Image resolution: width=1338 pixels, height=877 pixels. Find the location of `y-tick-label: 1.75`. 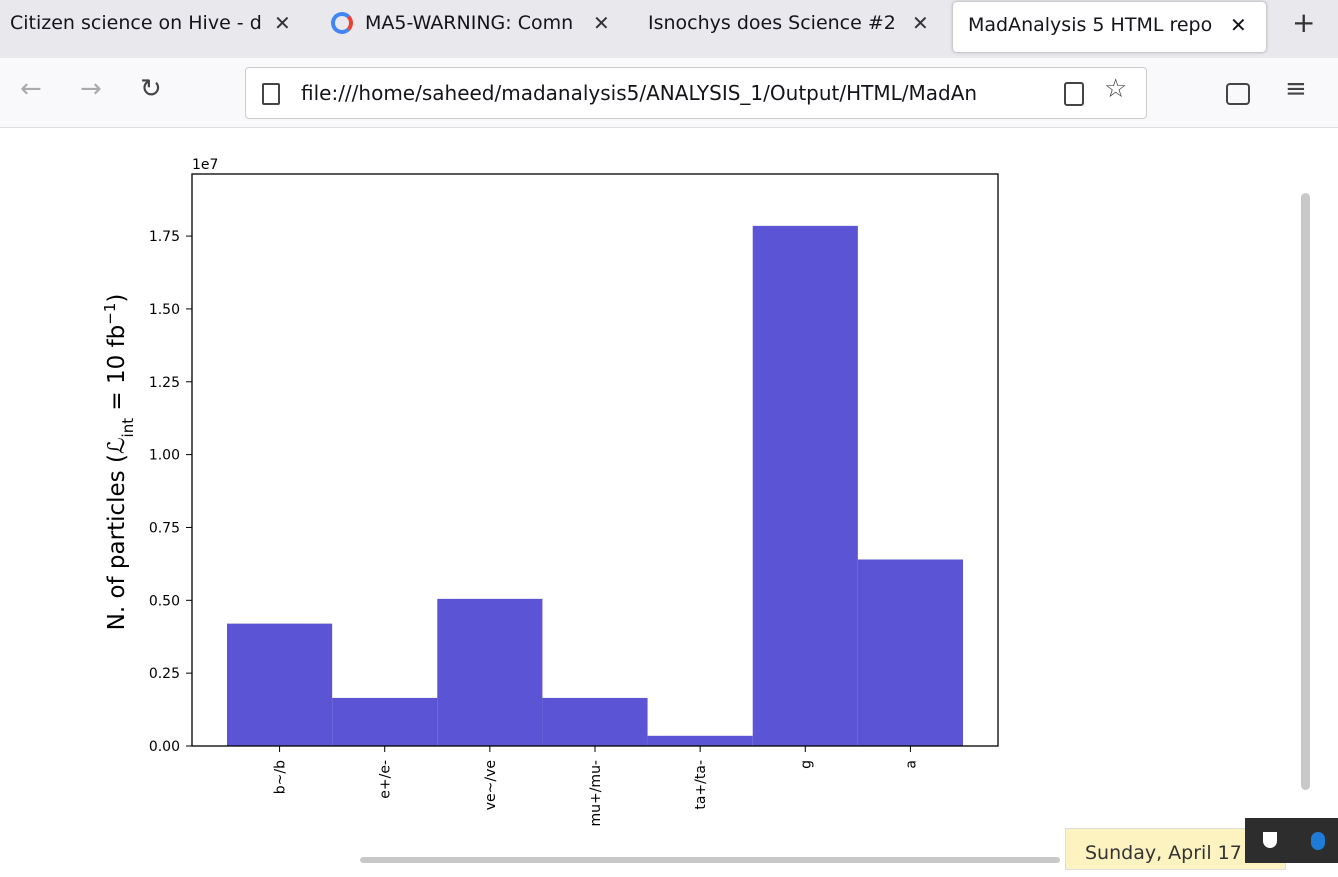

y-tick-label: 1.75 is located at coordinates (164, 237).